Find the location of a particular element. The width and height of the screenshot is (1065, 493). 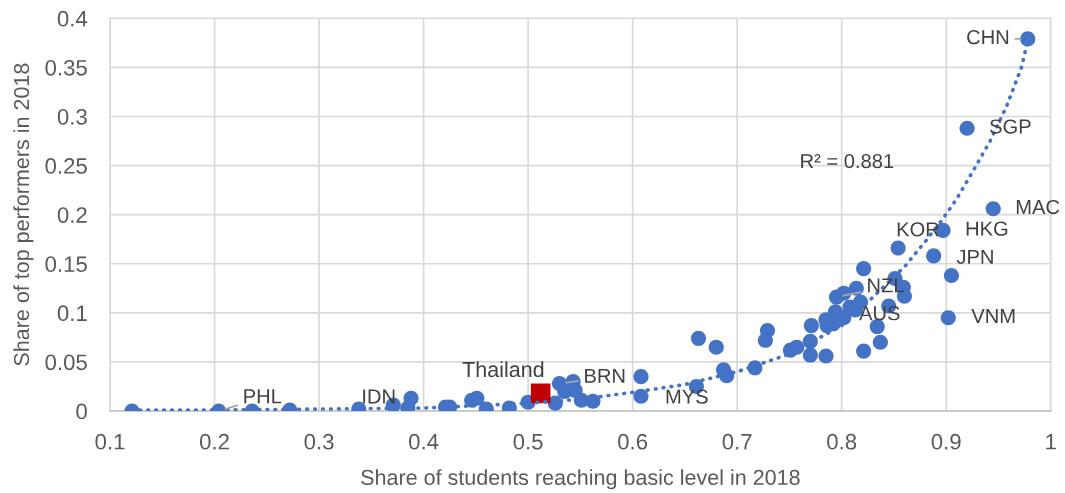

y-tick-label: 0.15 is located at coordinates (66, 264).